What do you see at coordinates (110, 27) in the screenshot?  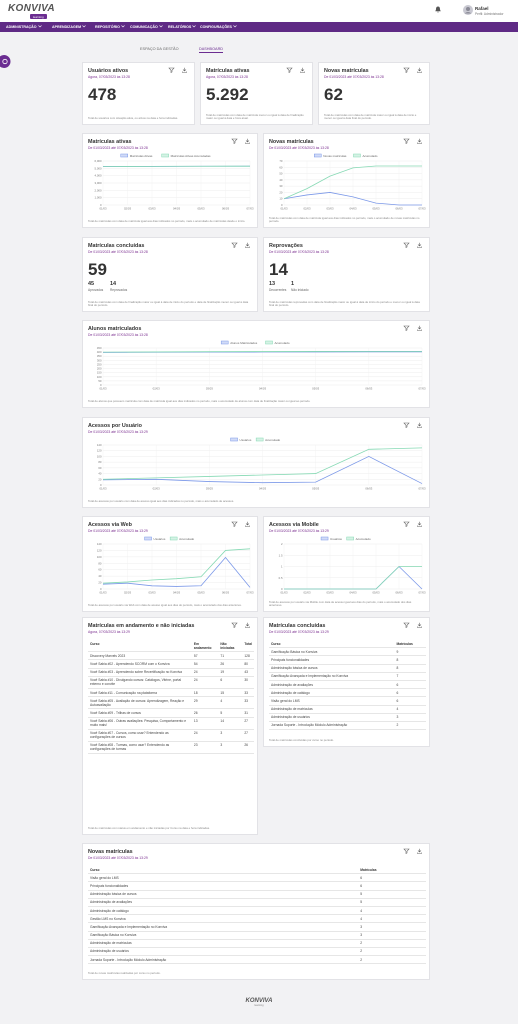 I see `nav-item: REPOSITÓRIO` at bounding box center [110, 27].